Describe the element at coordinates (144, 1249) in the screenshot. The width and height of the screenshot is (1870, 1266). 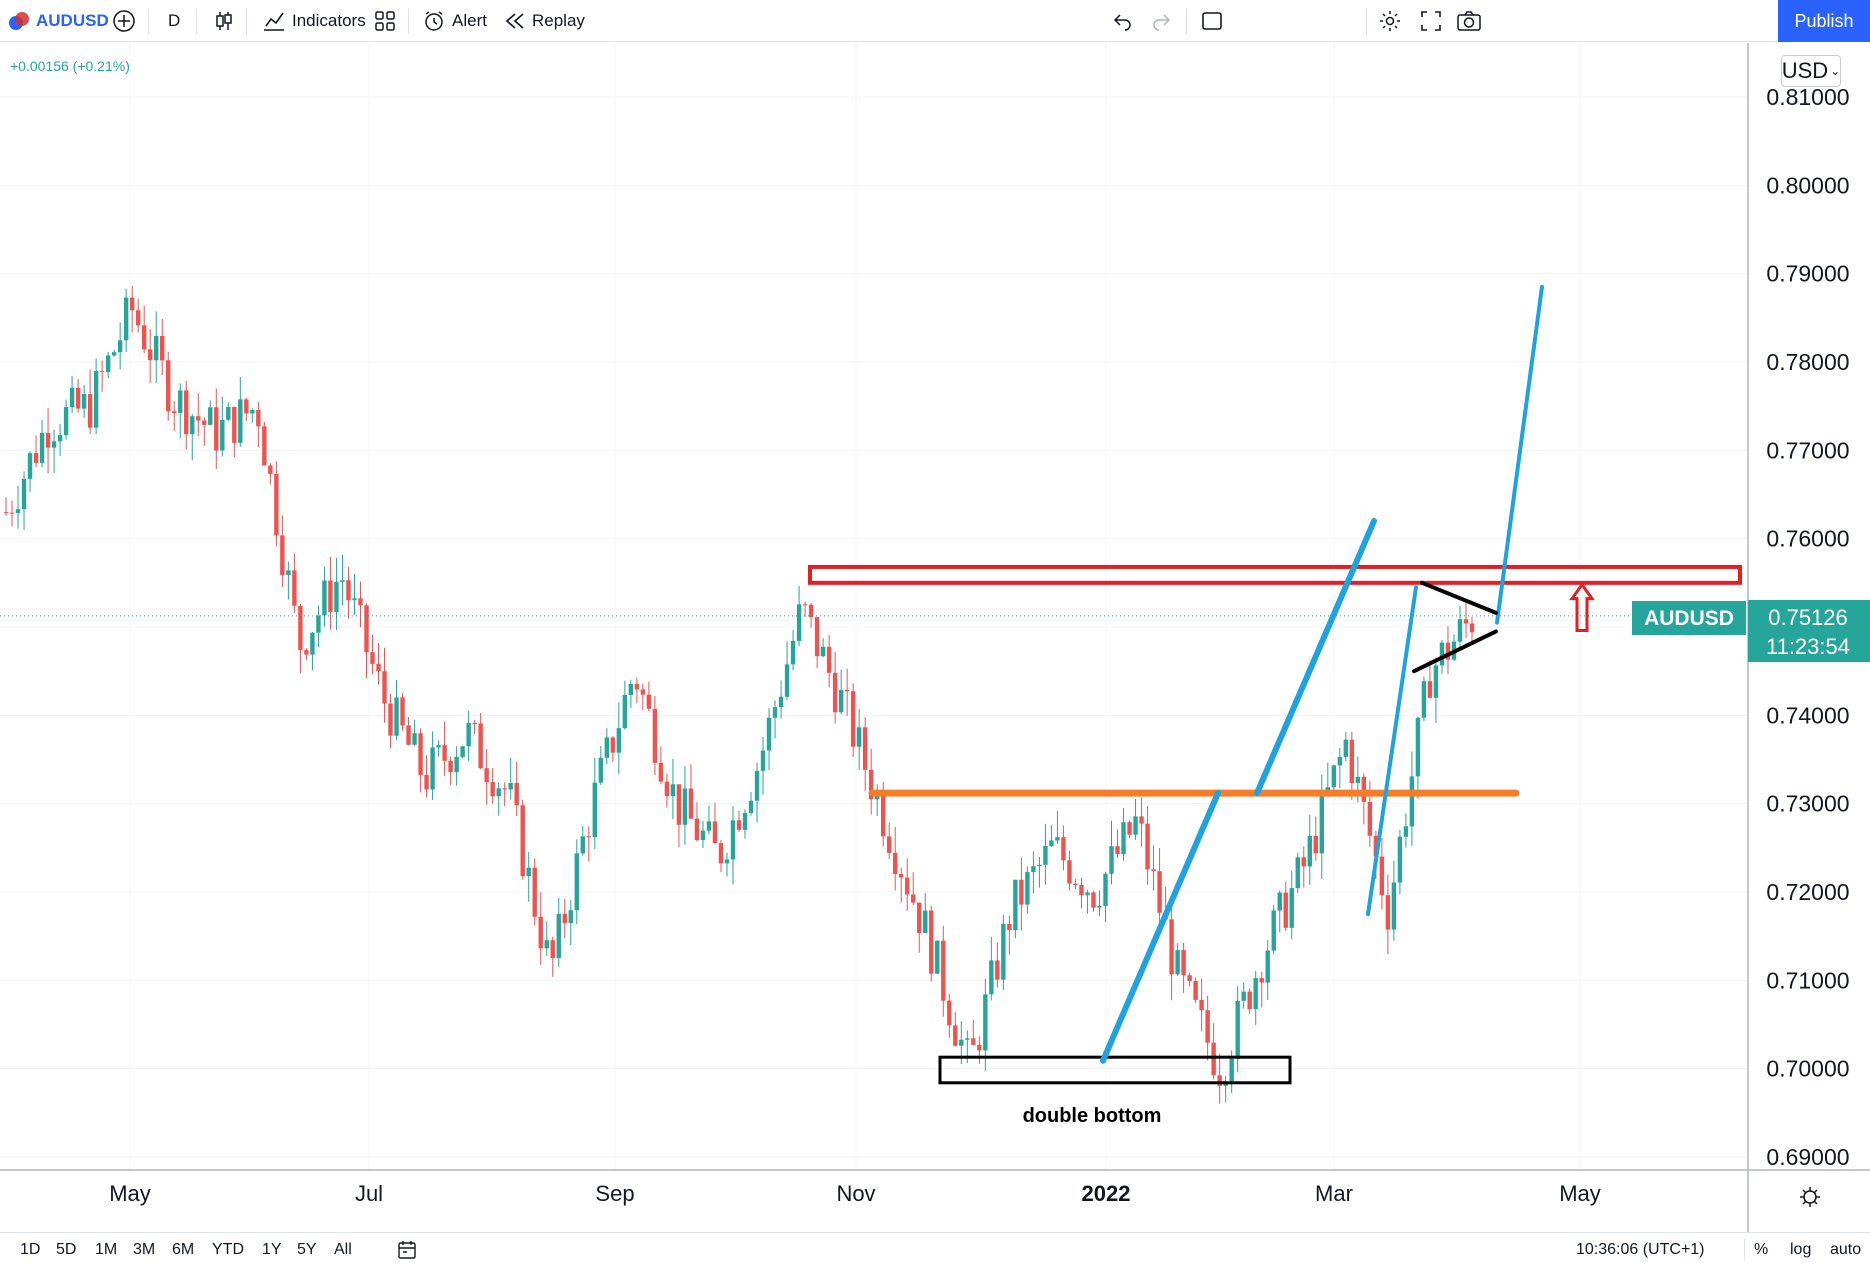
I see `range-button-3m: 3M` at that location.